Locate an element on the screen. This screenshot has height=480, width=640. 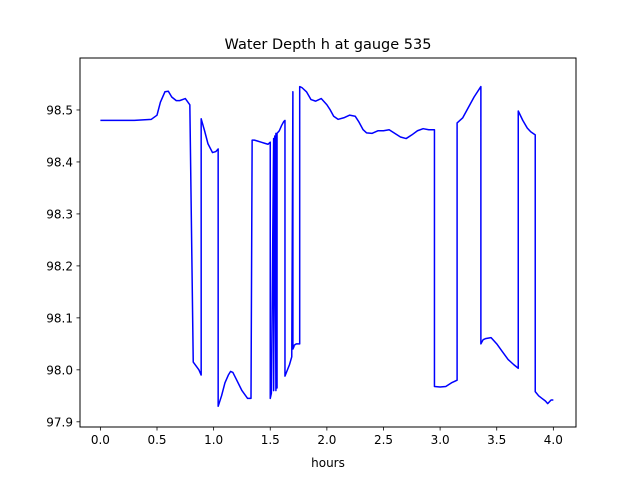
x-tick-label: 1.5 is located at coordinates (270, 440).